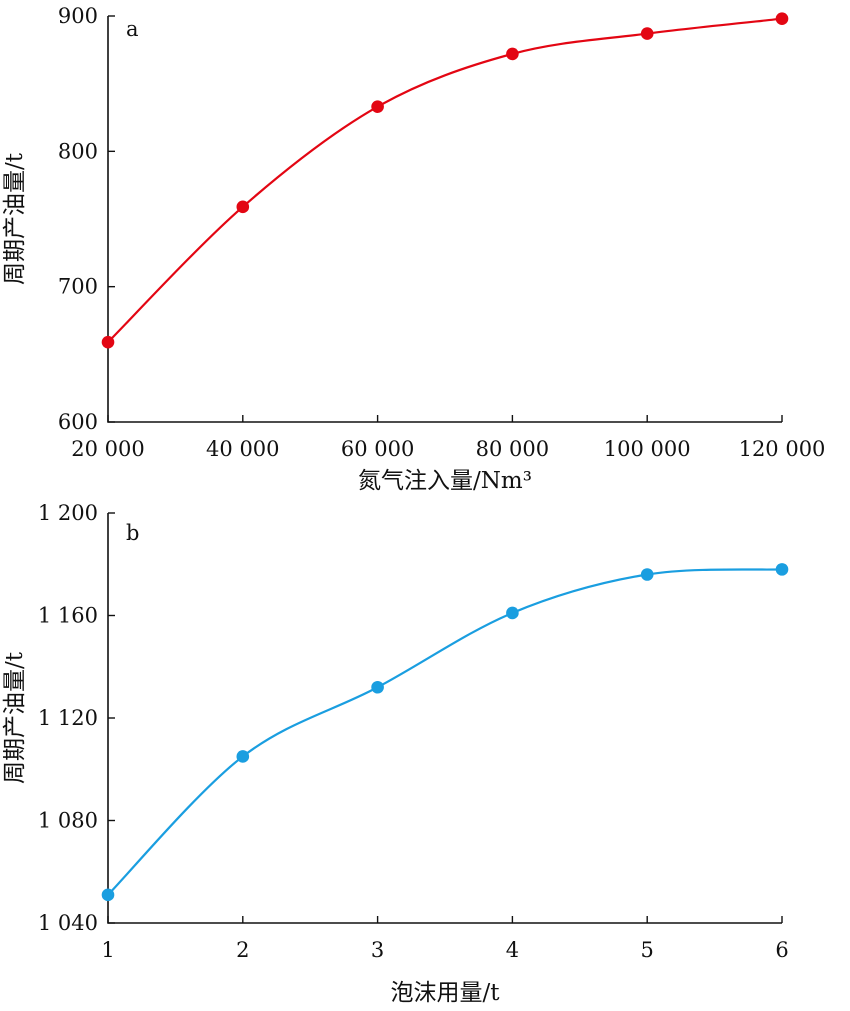 The image size is (850, 1011). Describe the element at coordinates (107, 950) in the screenshot. I see `x-tick-label: 1` at that location.